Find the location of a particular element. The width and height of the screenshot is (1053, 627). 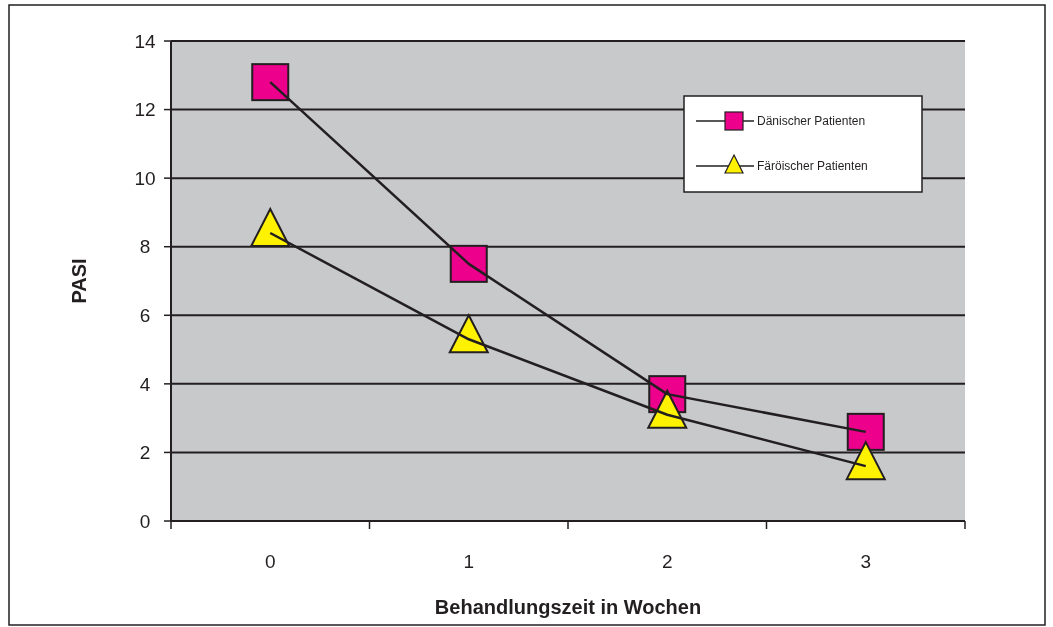

x-tick-label: 1 is located at coordinates (469, 561).